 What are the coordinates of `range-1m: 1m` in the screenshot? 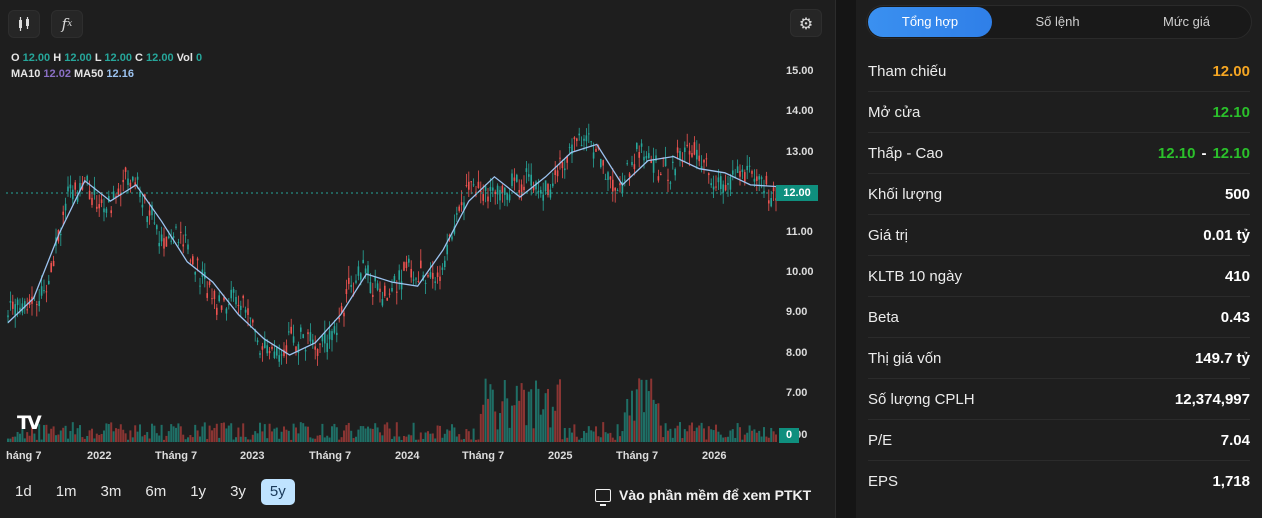 It's located at (66, 491).